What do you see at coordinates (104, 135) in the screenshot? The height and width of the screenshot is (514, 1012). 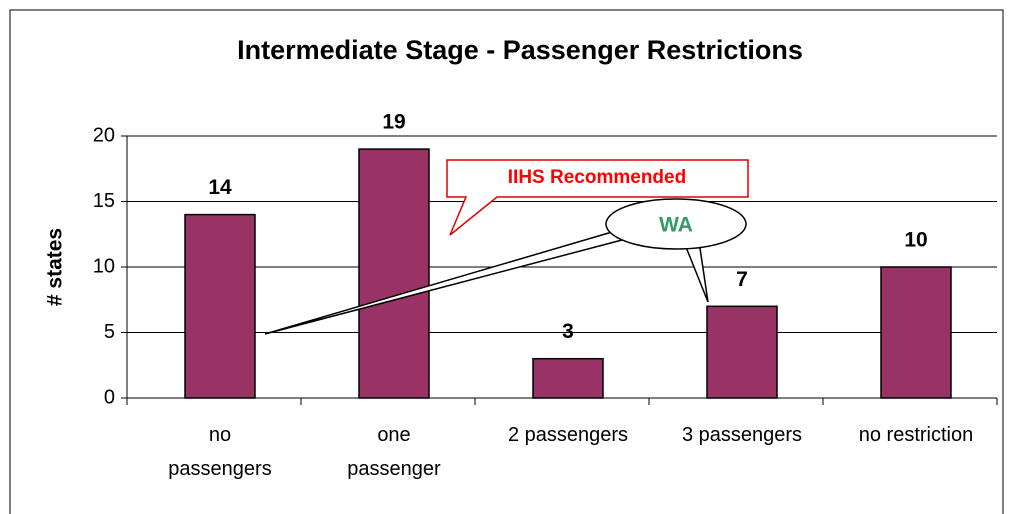 I see `y-tick-label: 20` at bounding box center [104, 135].